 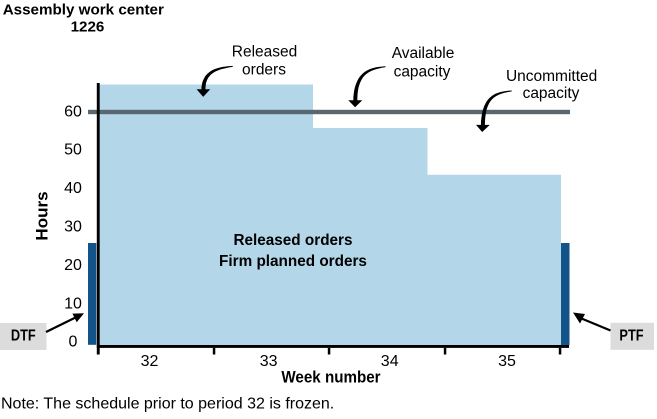 I want to click on svg-text: 10, so click(x=73, y=303).